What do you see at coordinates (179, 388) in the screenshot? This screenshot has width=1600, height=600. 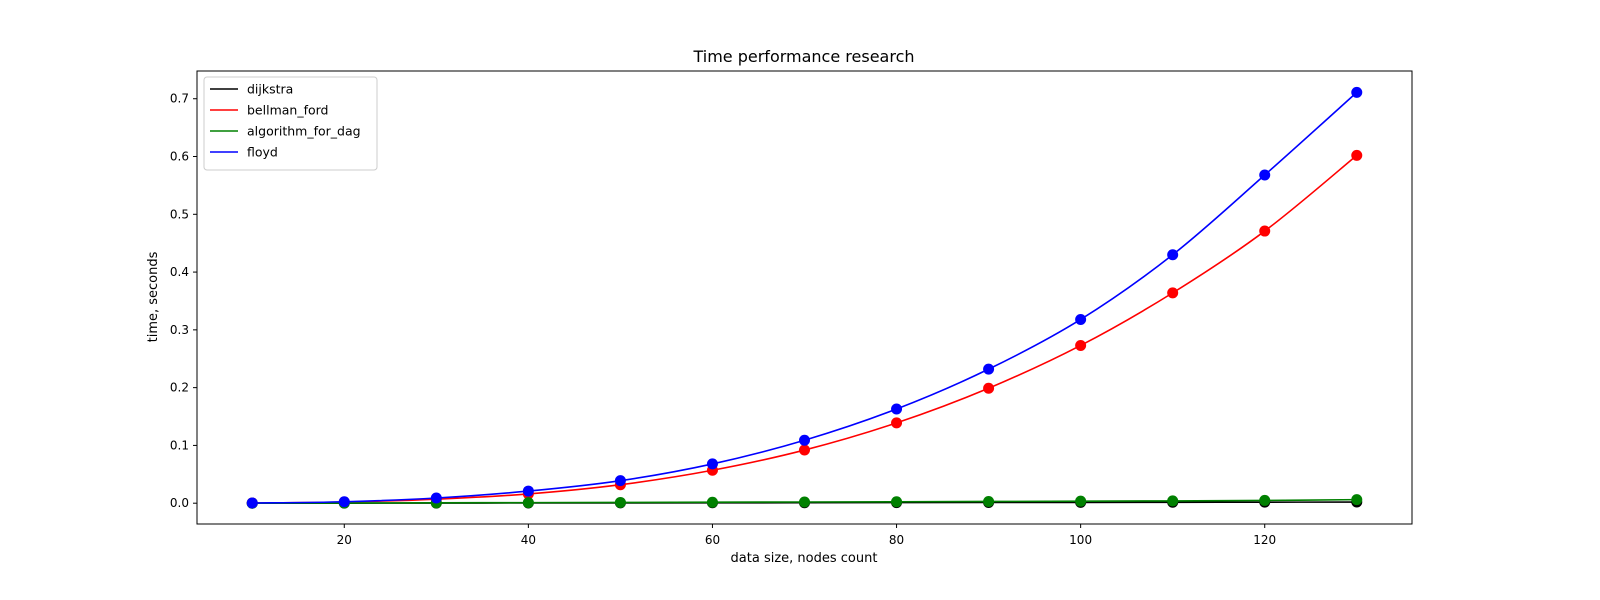 I see `y-tick-label: 0.2` at bounding box center [179, 388].